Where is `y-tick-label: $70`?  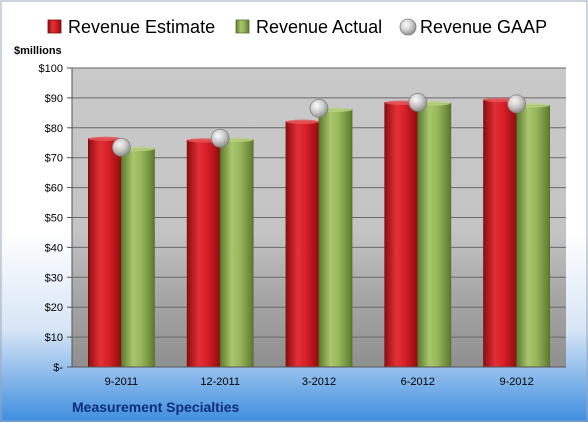
y-tick-label: $70 is located at coordinates (54, 159).